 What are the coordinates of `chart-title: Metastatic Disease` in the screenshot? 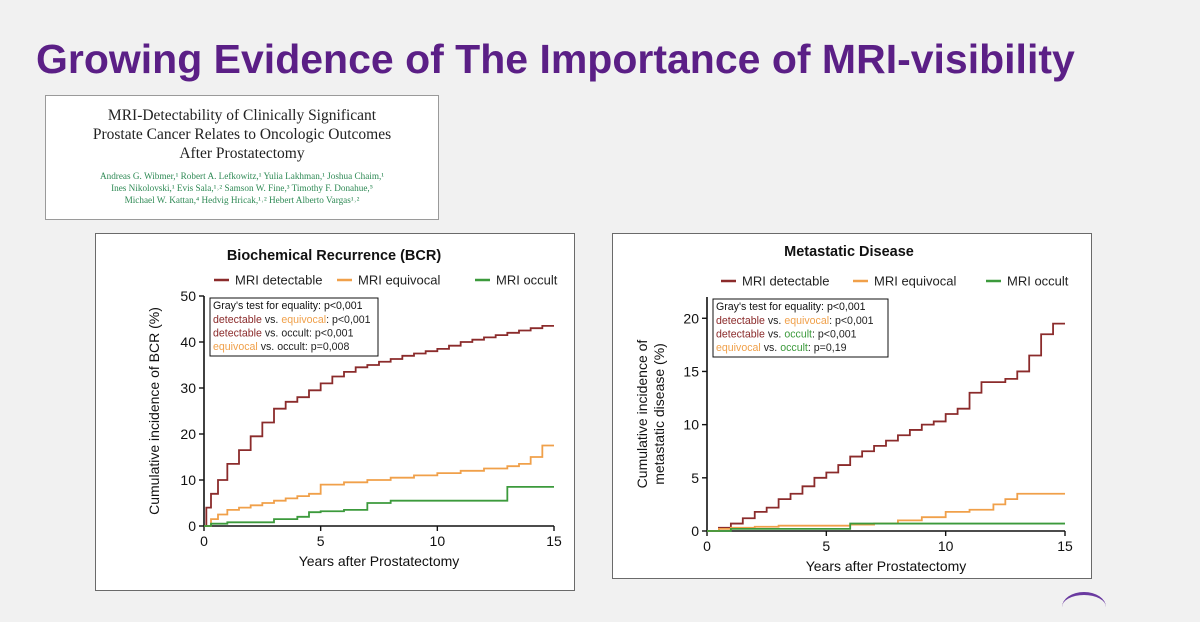 It's located at (849, 252).